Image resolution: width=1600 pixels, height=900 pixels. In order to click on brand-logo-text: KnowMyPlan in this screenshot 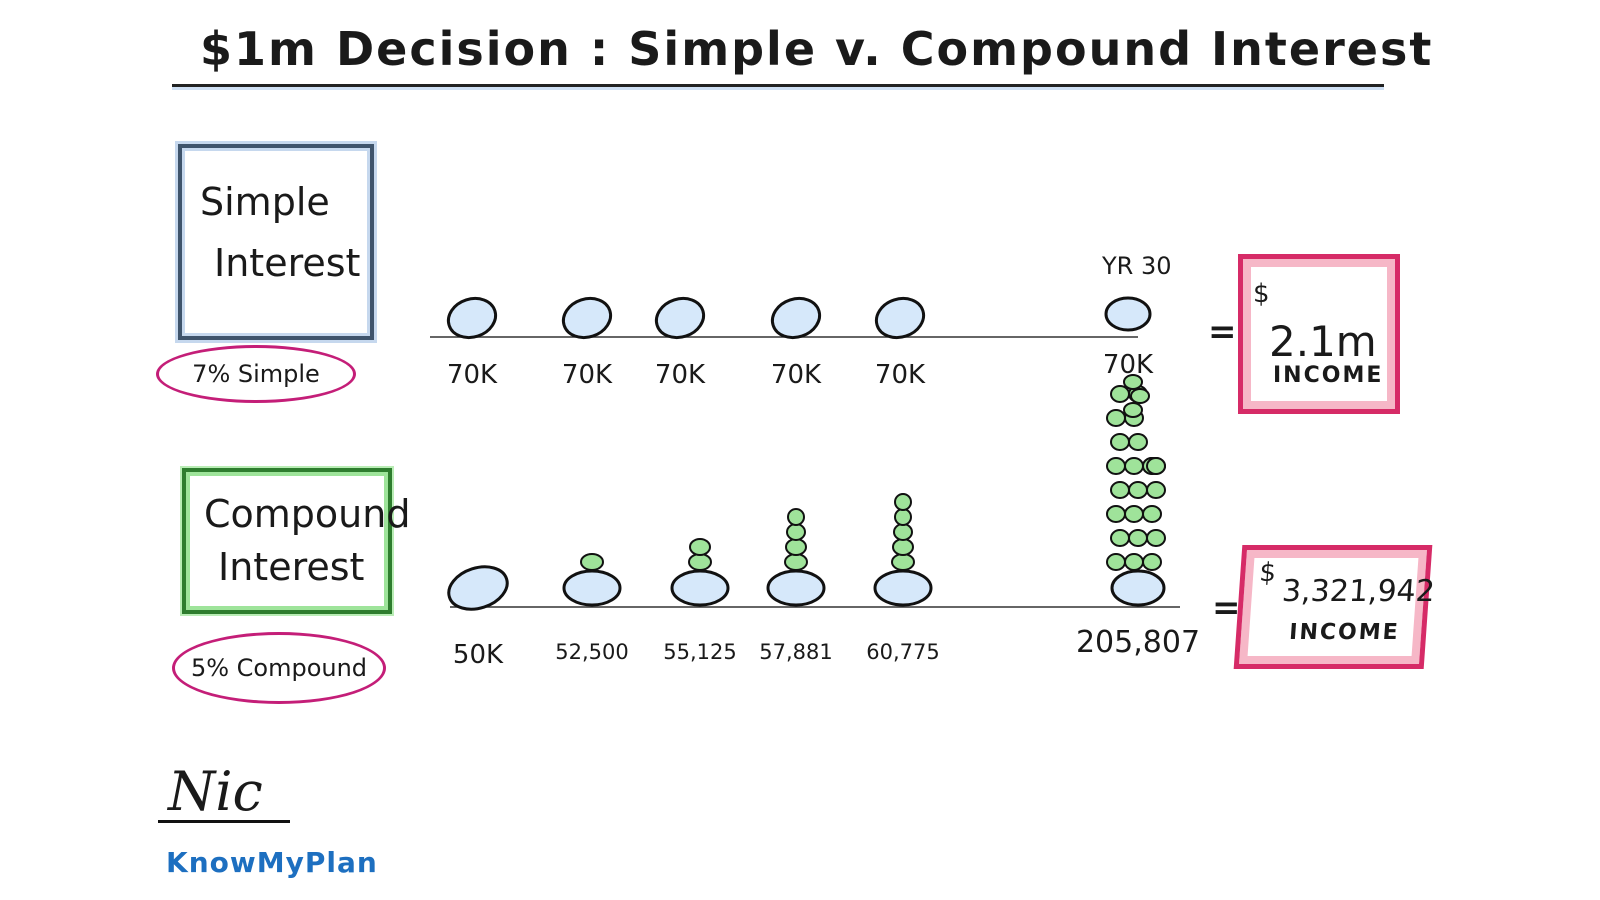, I will do `click(272, 862)`.